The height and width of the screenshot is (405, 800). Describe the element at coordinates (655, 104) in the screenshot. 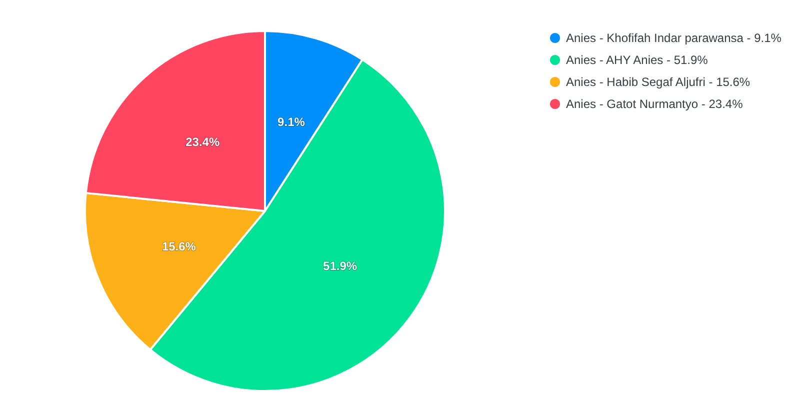

I see `legend-label: Anies - Gatot Nurmantyo - 23.4%` at that location.